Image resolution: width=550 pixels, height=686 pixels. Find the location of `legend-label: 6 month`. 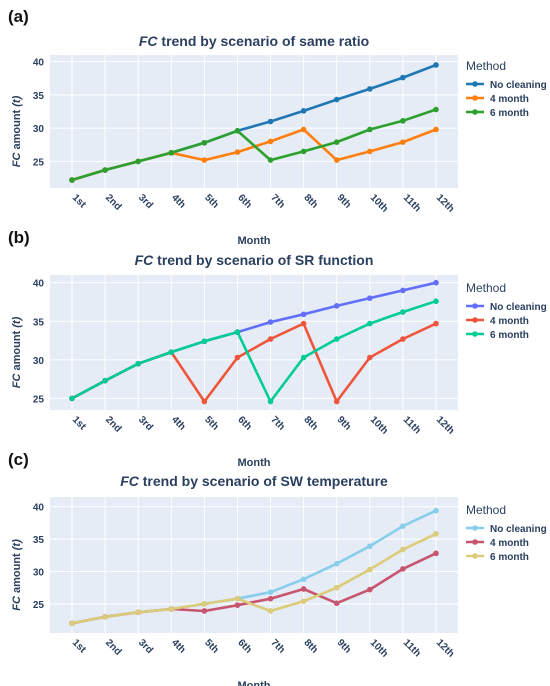

legend-label: 6 month is located at coordinates (509, 113).